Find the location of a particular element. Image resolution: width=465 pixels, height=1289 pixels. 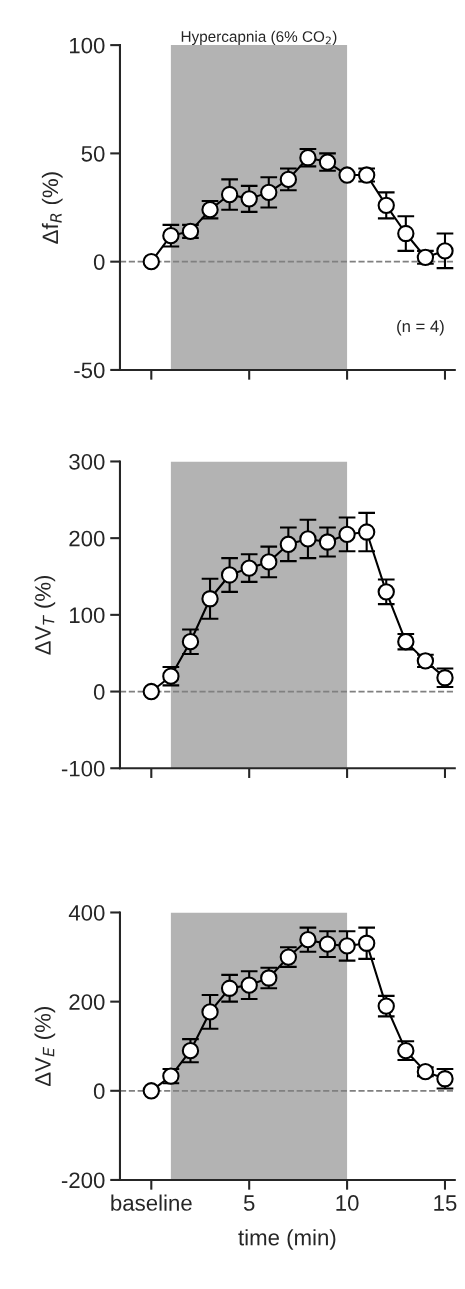

y-axis-title: Δf$_{R}$ (%) is located at coordinates (52, 208).